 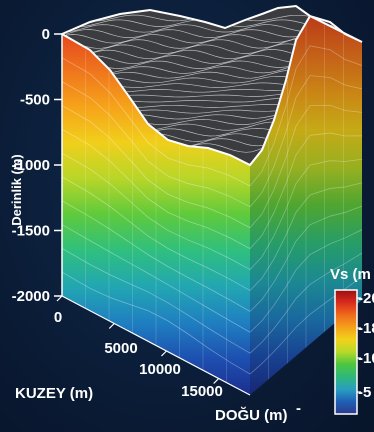 I want to click on north-axis-label: KUZEY (m), so click(x=54, y=393).